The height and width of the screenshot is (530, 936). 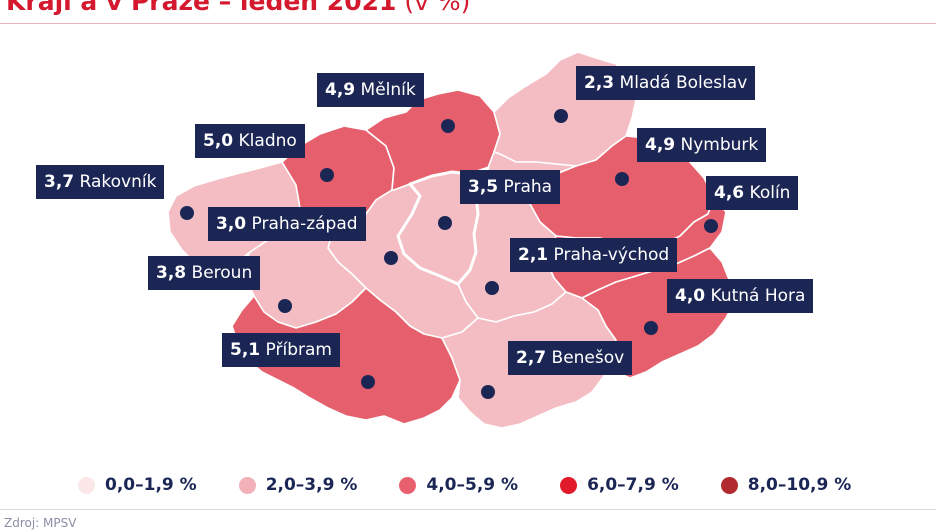 I want to click on label-pribram: 5,1 Příbram, so click(x=281, y=350).